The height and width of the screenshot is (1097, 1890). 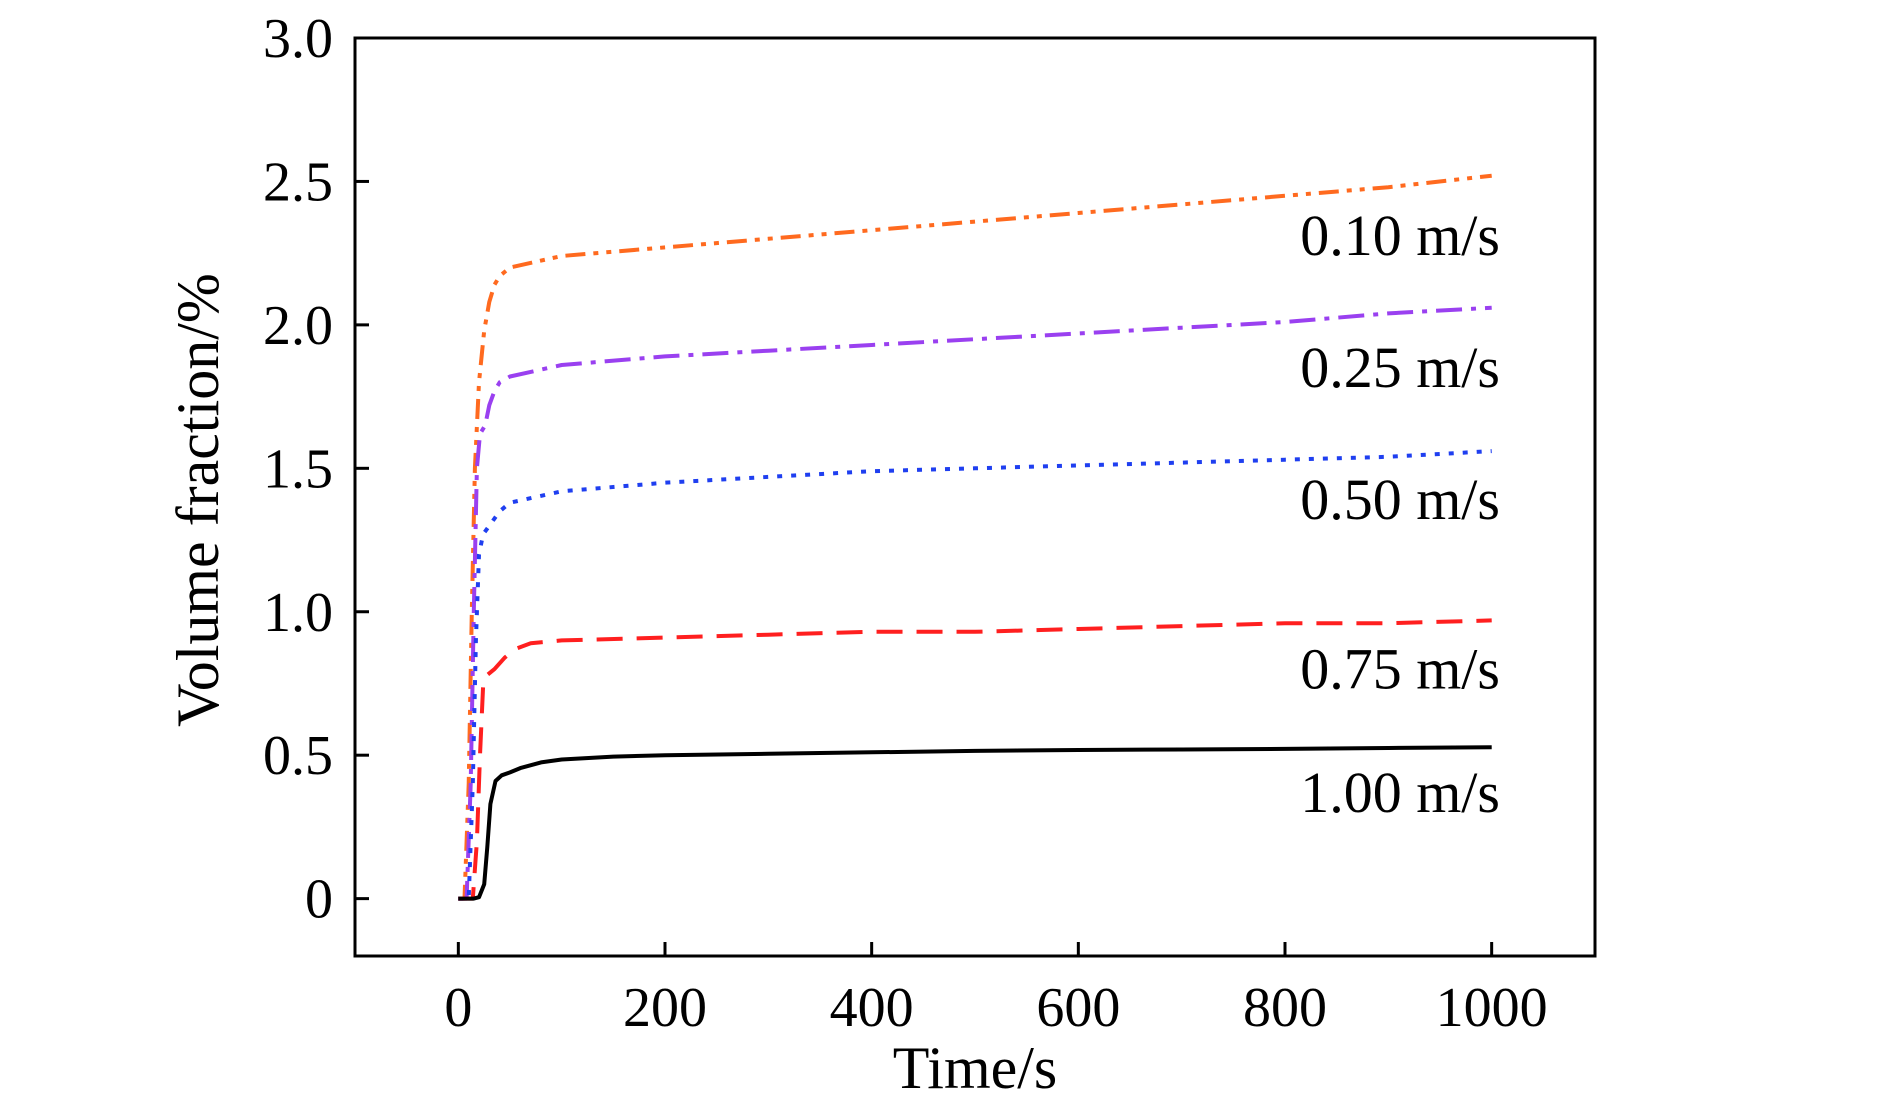 What do you see at coordinates (1078, 1008) in the screenshot?
I see `x-tick-label: 600` at bounding box center [1078, 1008].